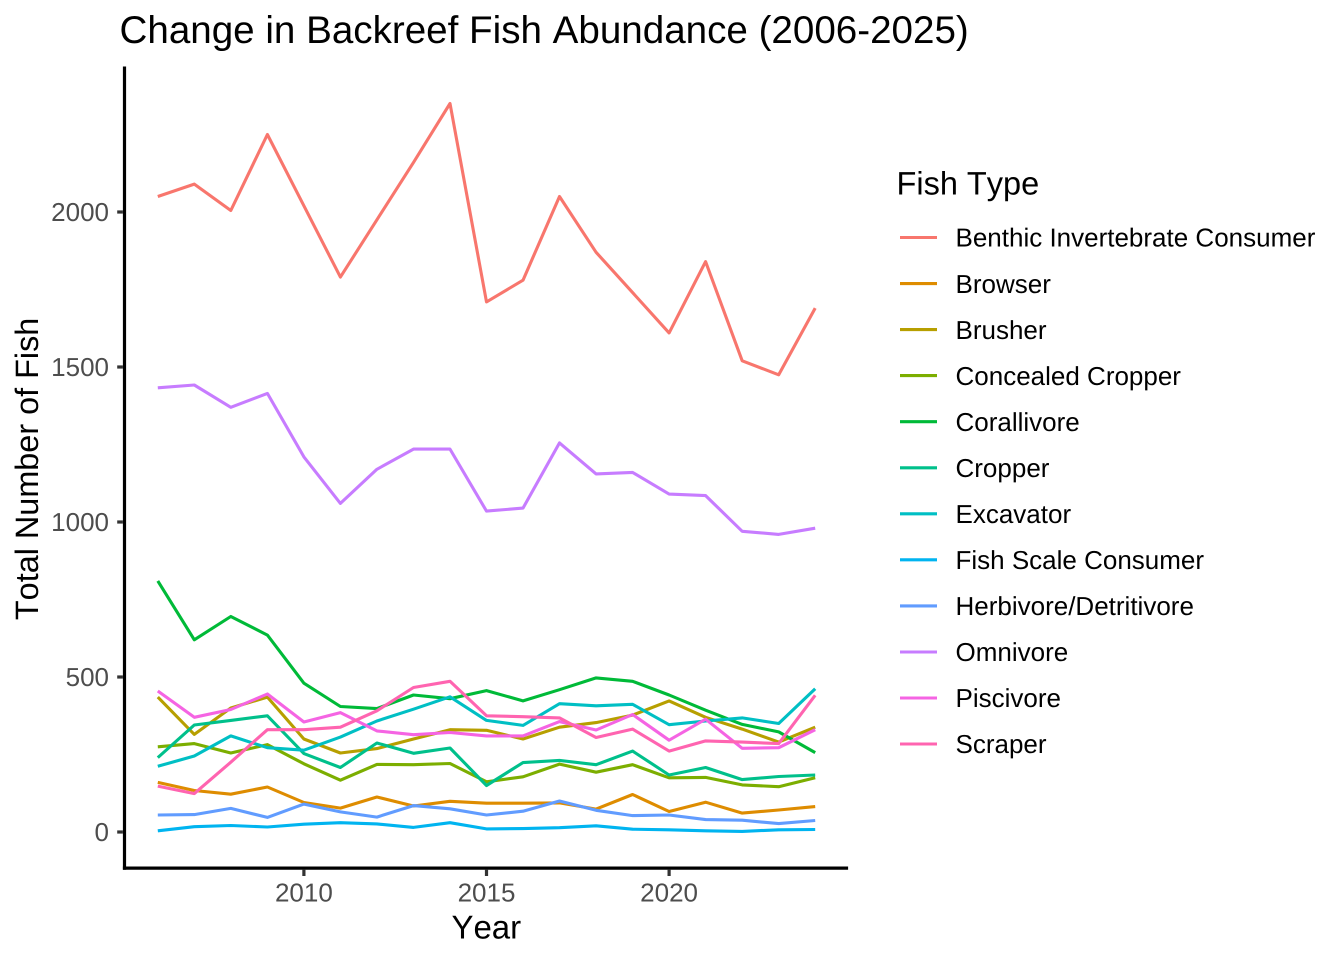 The image size is (1344, 960). I want to click on svg-text: Brusher, so click(1001, 330).